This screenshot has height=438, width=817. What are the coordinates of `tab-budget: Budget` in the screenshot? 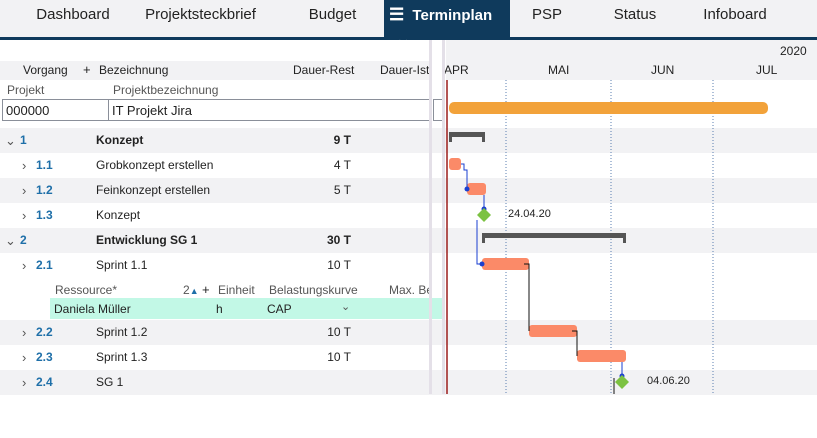 It's located at (332, 14).